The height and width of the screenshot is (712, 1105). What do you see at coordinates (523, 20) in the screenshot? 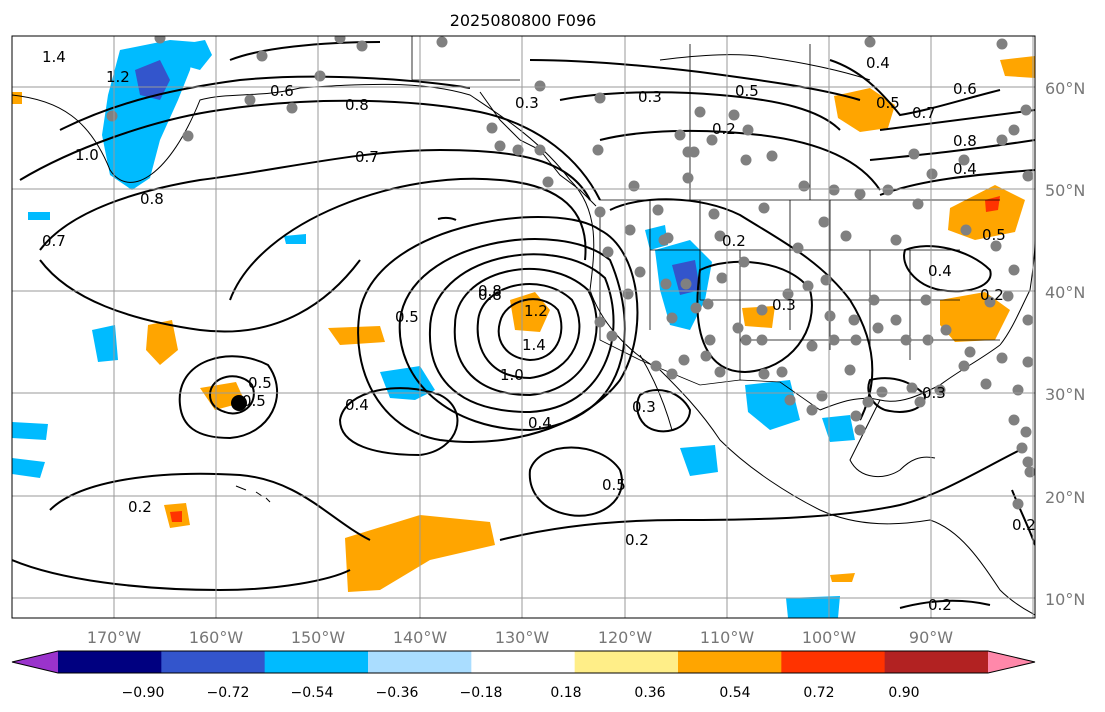
I see `map-title: 2025080800 F096` at bounding box center [523, 20].